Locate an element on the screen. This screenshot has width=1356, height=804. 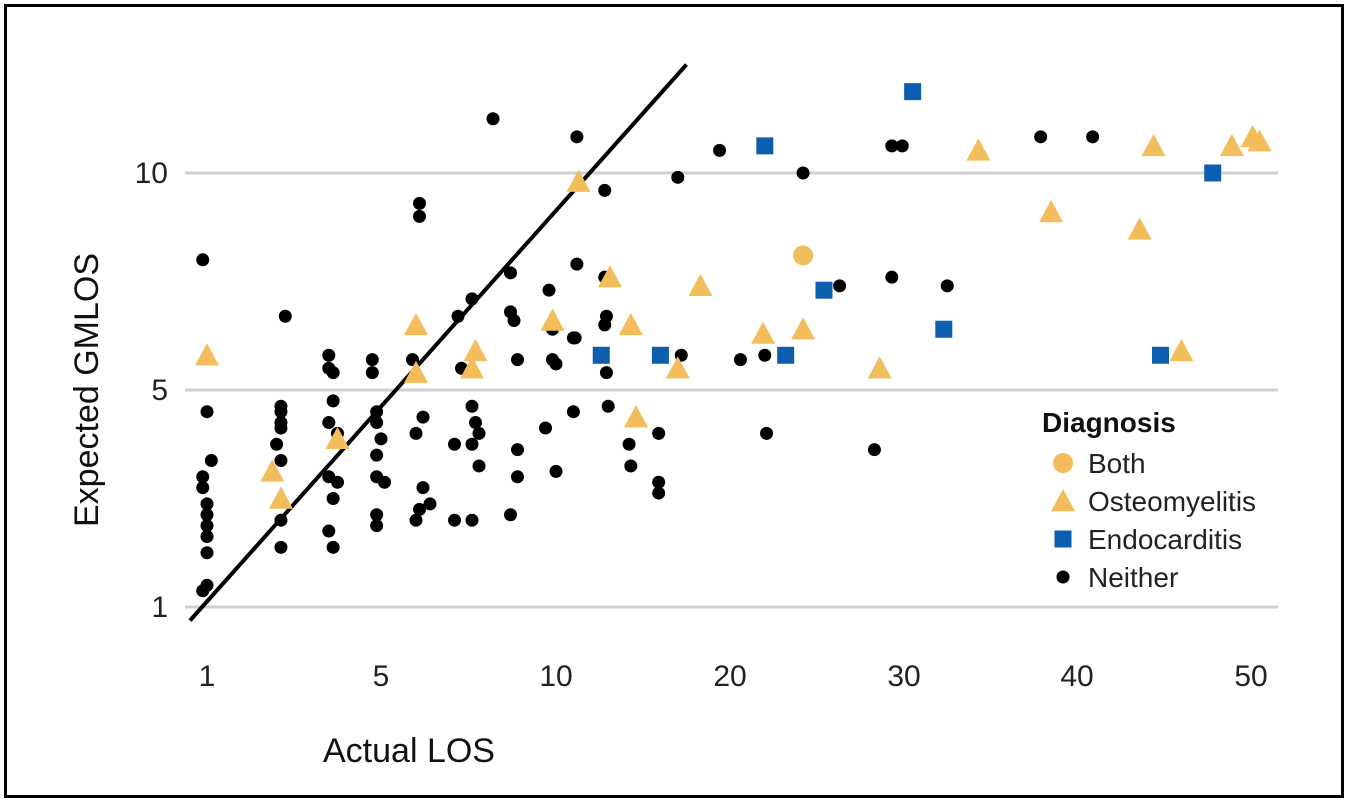
x-tick-label: 1 is located at coordinates (207, 676).